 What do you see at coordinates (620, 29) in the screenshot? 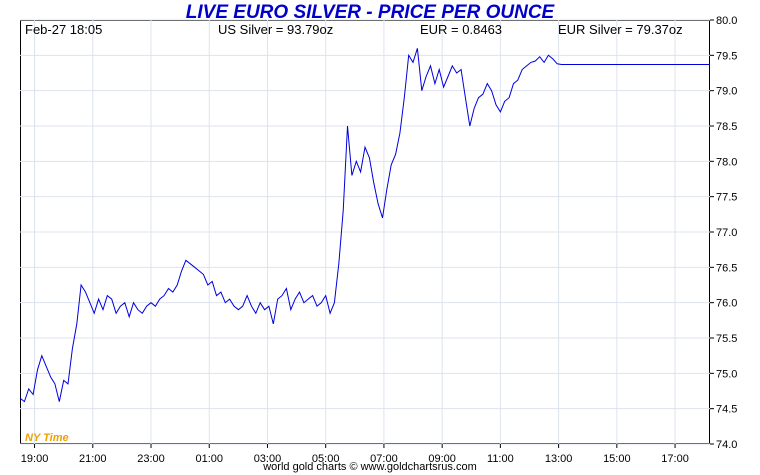
I see `header-eur-silver: EUR Silver = 79.37oz` at bounding box center [620, 29].